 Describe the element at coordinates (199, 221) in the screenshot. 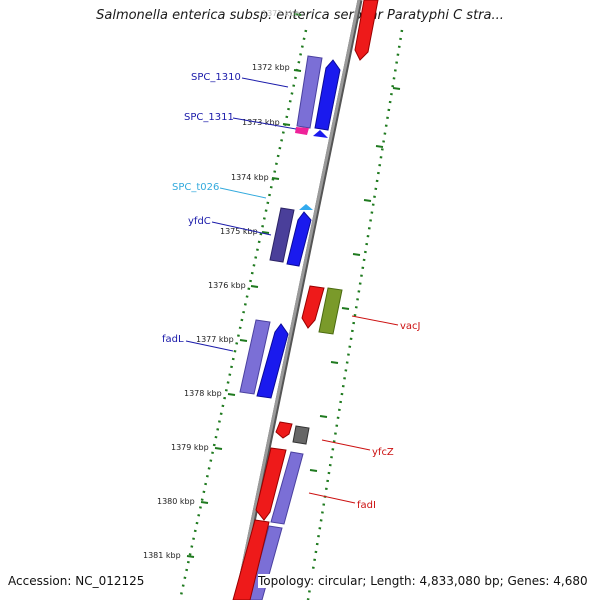

I see `gene-label-yfdc: yfdC` at that location.